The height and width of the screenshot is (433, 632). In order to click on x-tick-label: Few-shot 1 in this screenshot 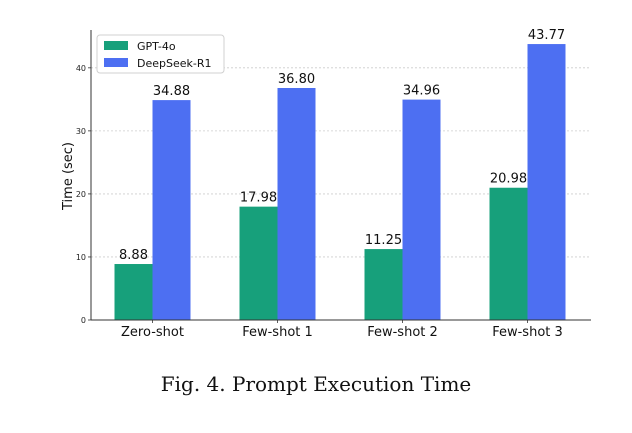, I will do `click(277, 332)`.